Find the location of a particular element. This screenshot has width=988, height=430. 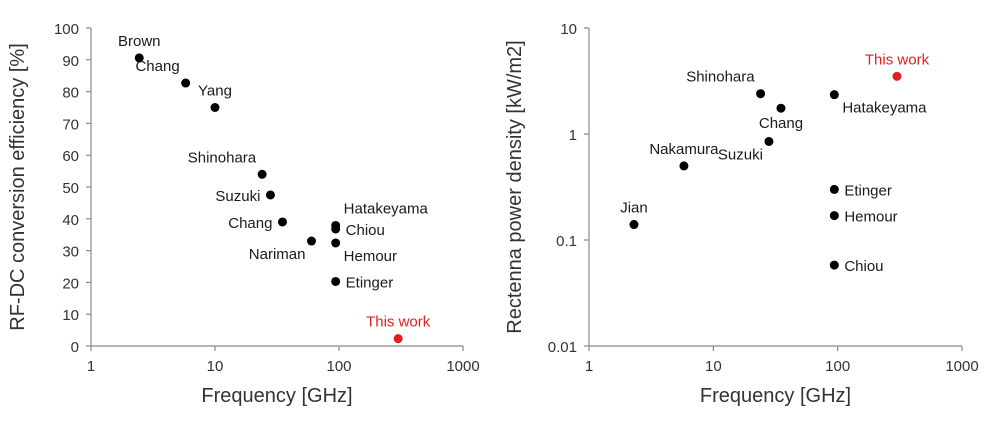

y-tick-label: 80 is located at coordinates (70, 93).